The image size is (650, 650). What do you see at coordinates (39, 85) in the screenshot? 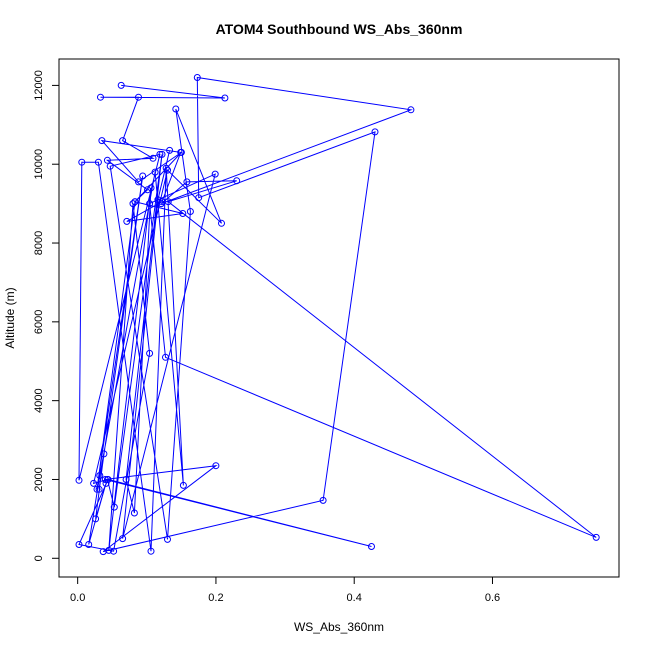
I see `y-tick-label: 12000` at bounding box center [39, 85].